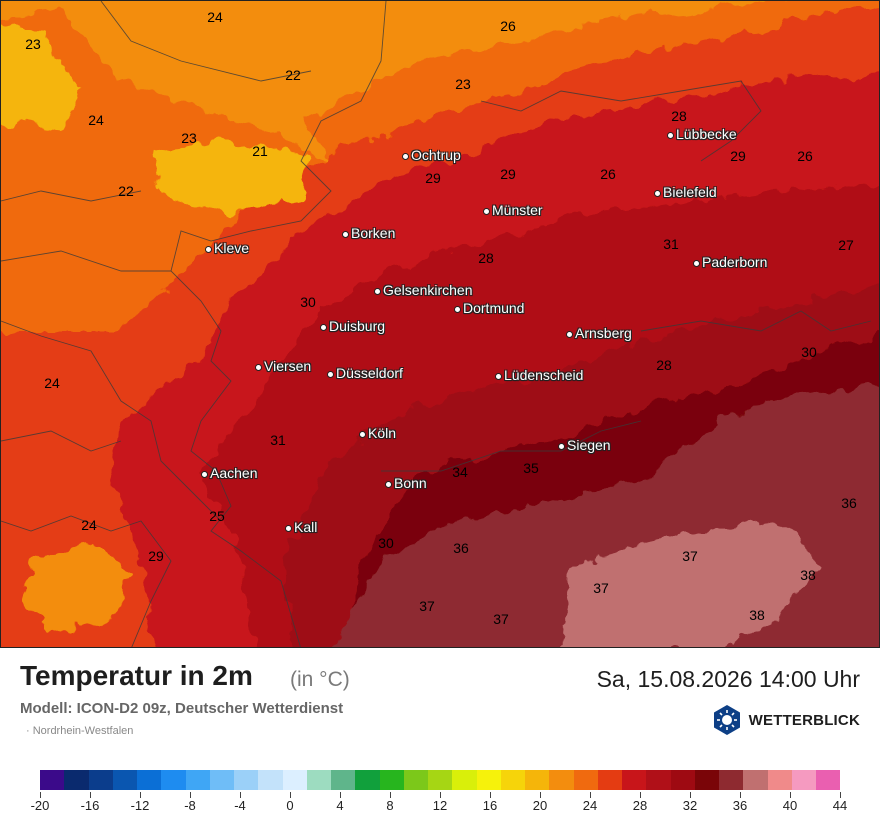  I want to click on city-name: Paderborn, so click(735, 262).